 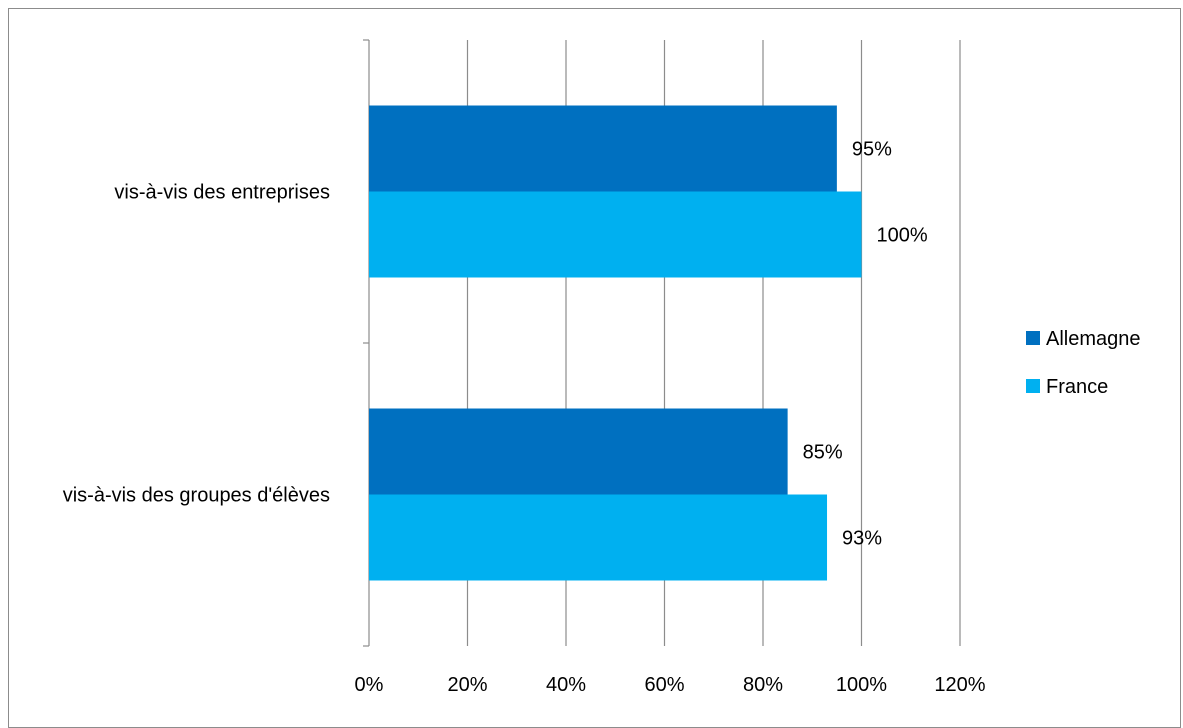 What do you see at coordinates (823, 453) in the screenshot?
I see `data-label: 85%` at bounding box center [823, 453].